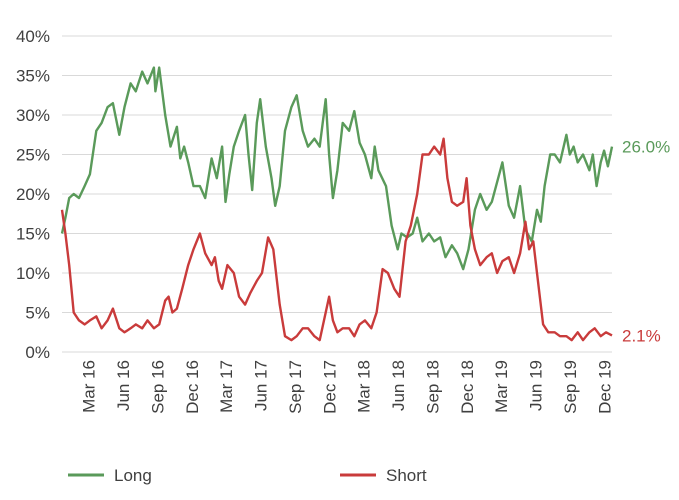 This screenshot has width=679, height=500. I want to click on y-tick-label: 25%, so click(33, 155).